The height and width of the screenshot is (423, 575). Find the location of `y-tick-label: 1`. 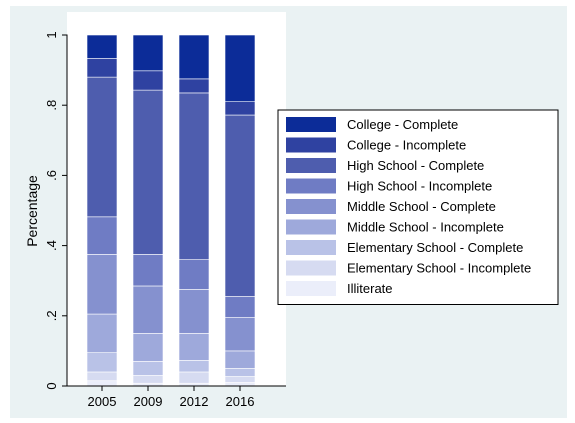

y-tick-label: 1 is located at coordinates (51, 34).